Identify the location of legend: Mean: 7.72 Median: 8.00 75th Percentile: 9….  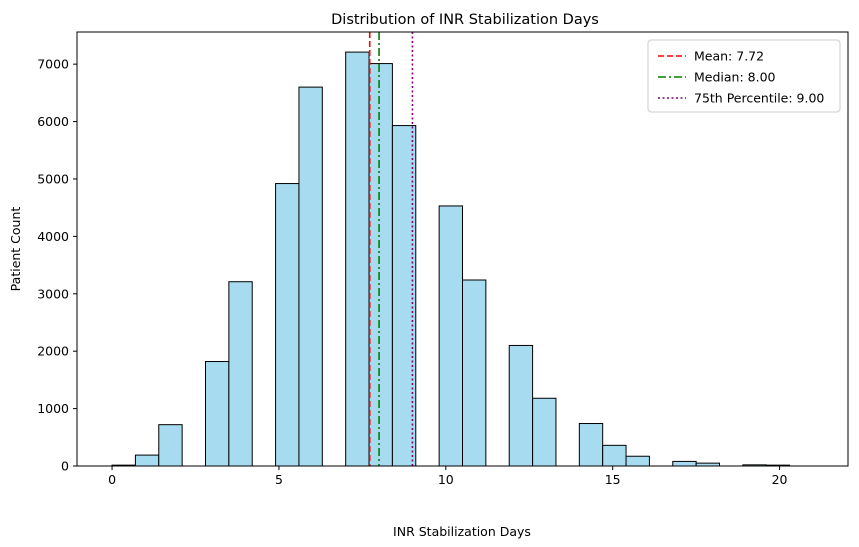
(744, 76).